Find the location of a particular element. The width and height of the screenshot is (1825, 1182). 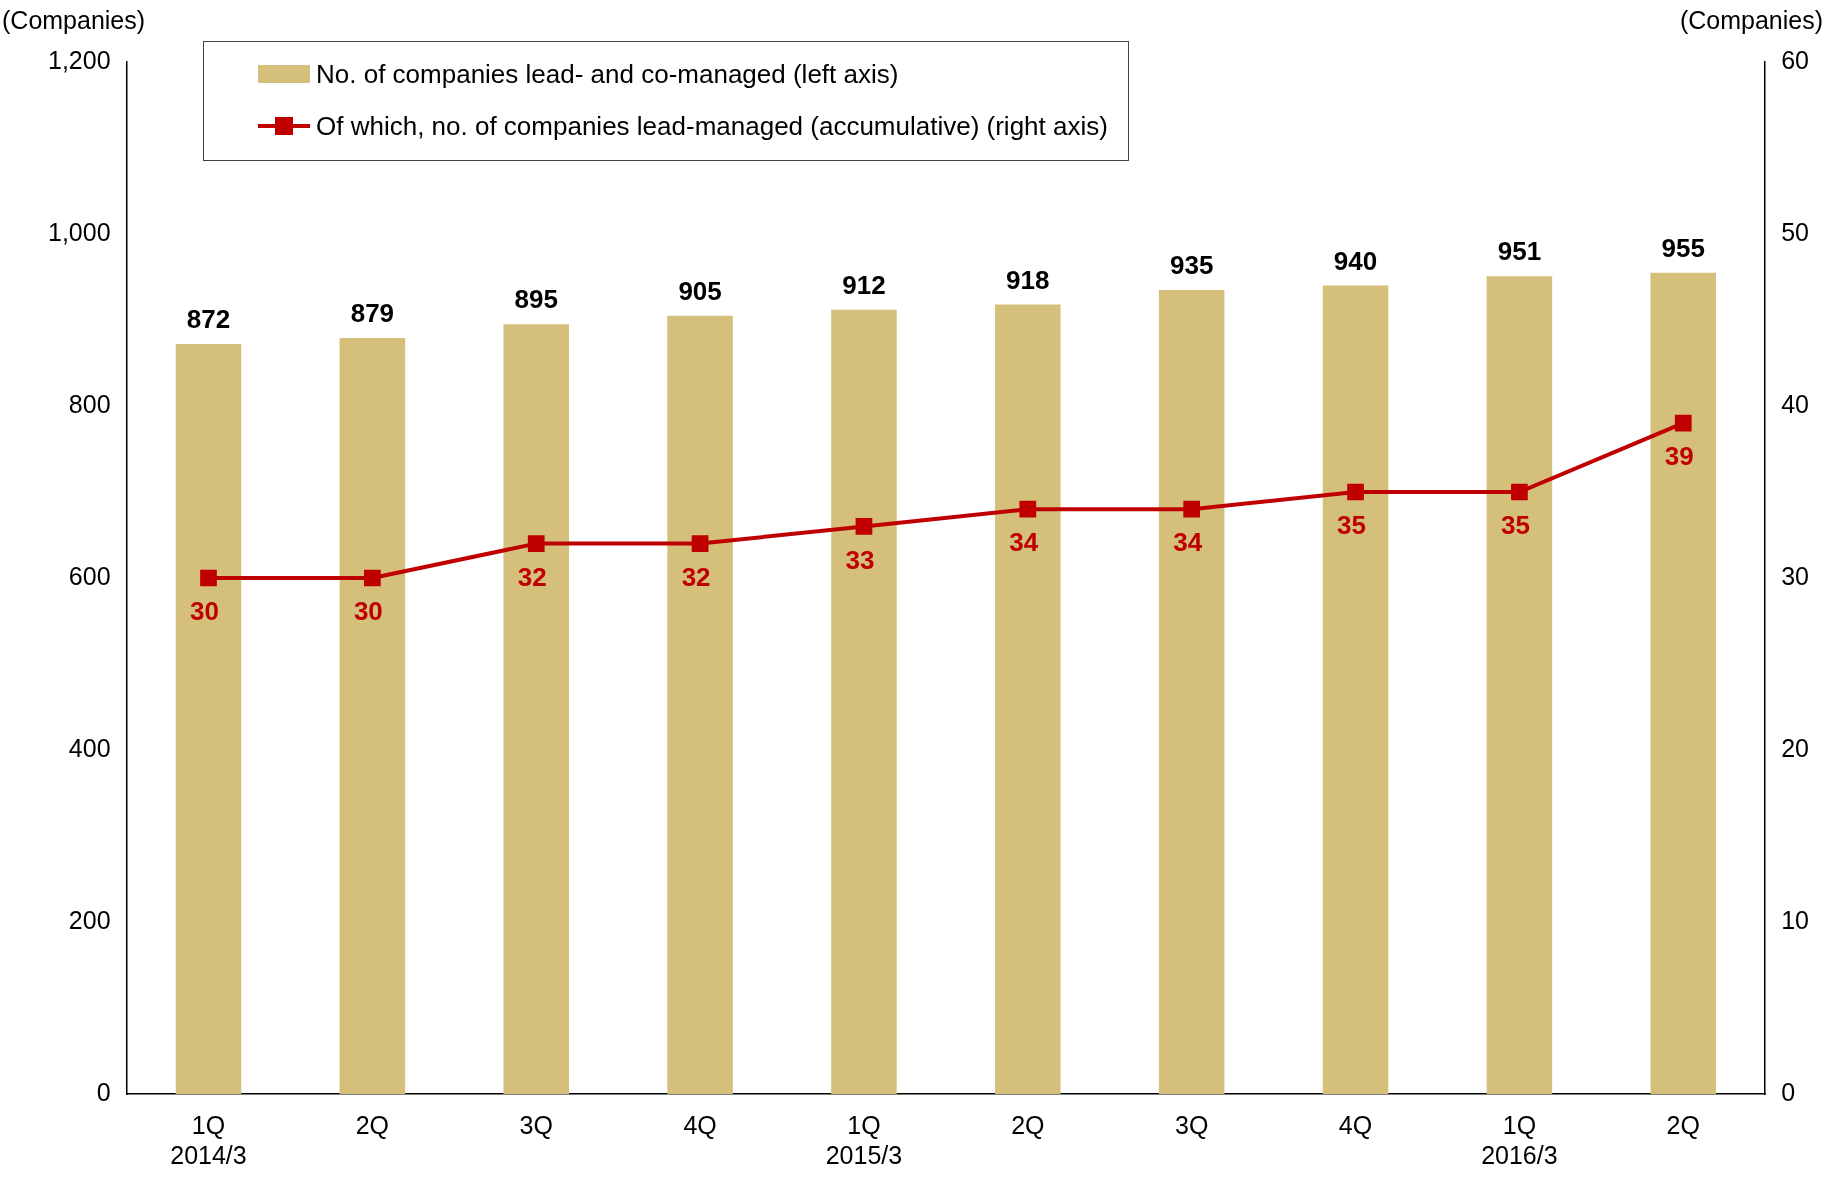

x-tick-label: 1Q 2015/3 is located at coordinates (864, 1139).